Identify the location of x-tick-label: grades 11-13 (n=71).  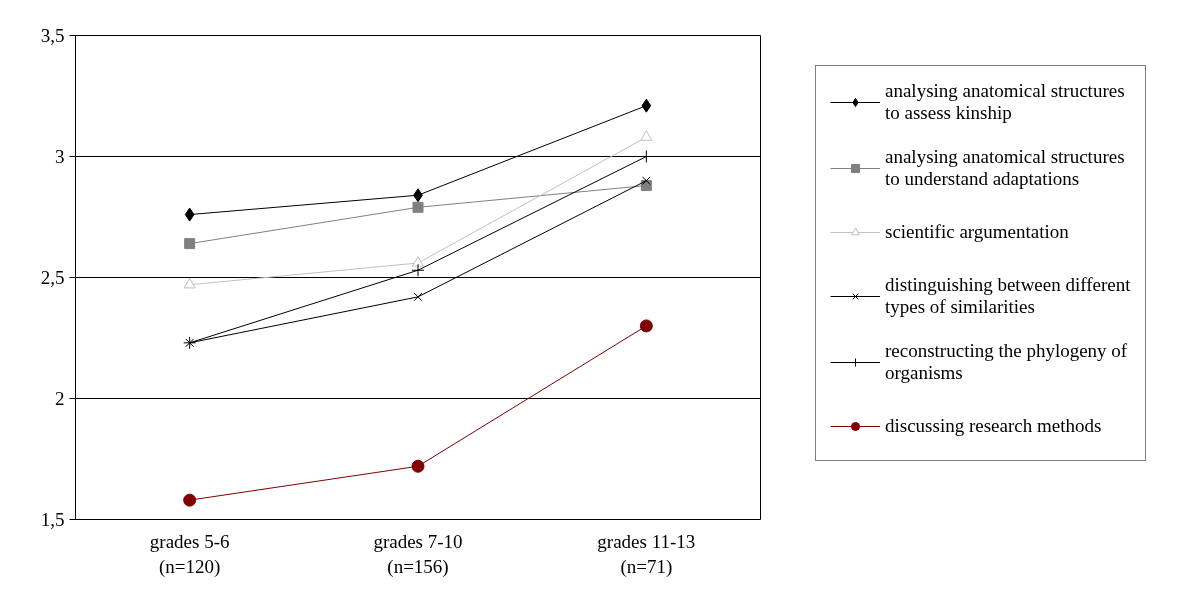
(646, 554).